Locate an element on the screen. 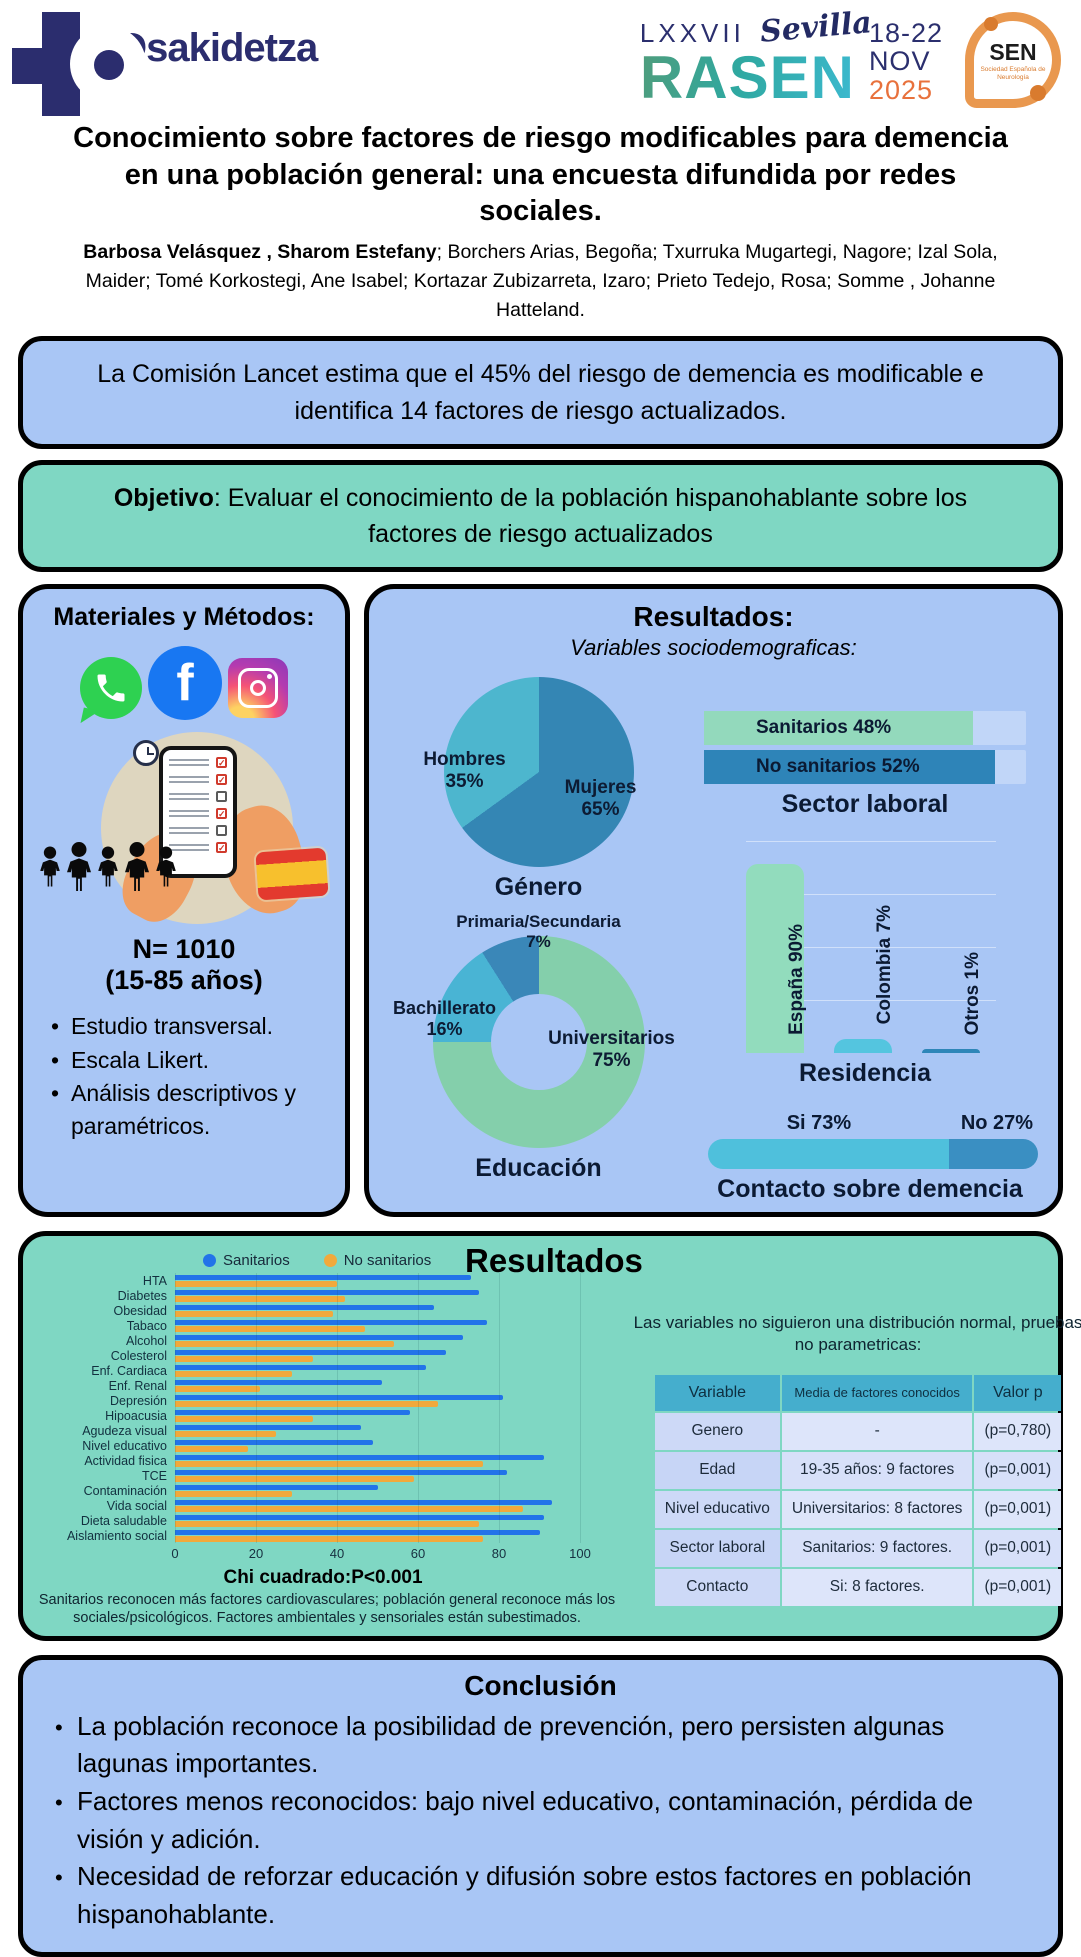 The height and width of the screenshot is (1957, 1081). table-row: Edad 19-35 años: 9 factores (p=0,001) is located at coordinates (858, 1470).